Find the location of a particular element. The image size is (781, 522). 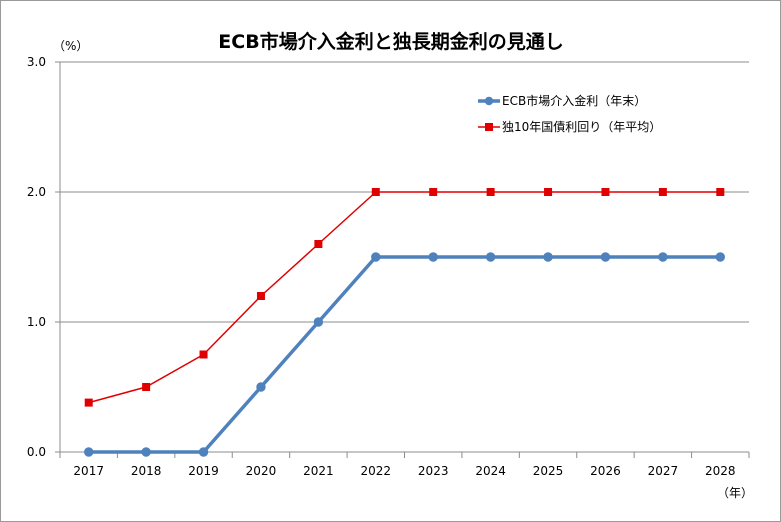

y-tick-label: 2.0 is located at coordinates (36, 192).